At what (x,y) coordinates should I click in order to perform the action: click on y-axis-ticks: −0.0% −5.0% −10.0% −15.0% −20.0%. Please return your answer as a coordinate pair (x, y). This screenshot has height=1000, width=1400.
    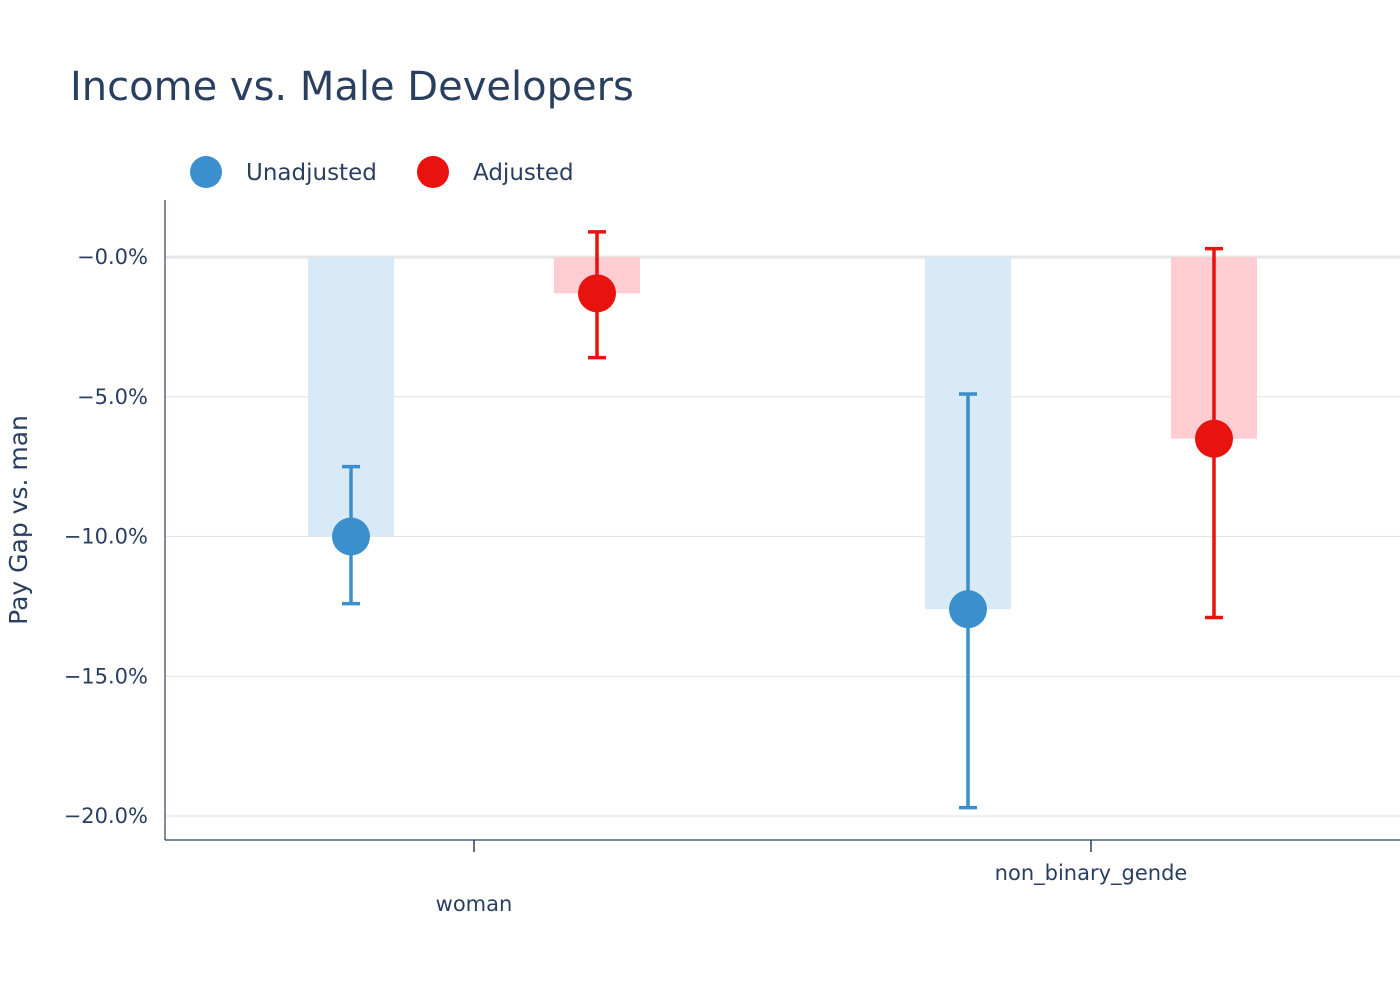
    Looking at the image, I should click on (106, 536).